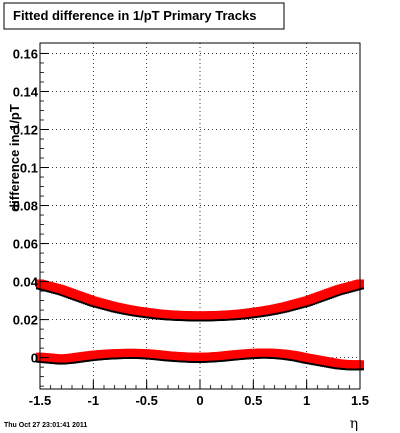 The height and width of the screenshot is (433, 400). I want to click on x-tick-label: 1.5, so click(360, 400).